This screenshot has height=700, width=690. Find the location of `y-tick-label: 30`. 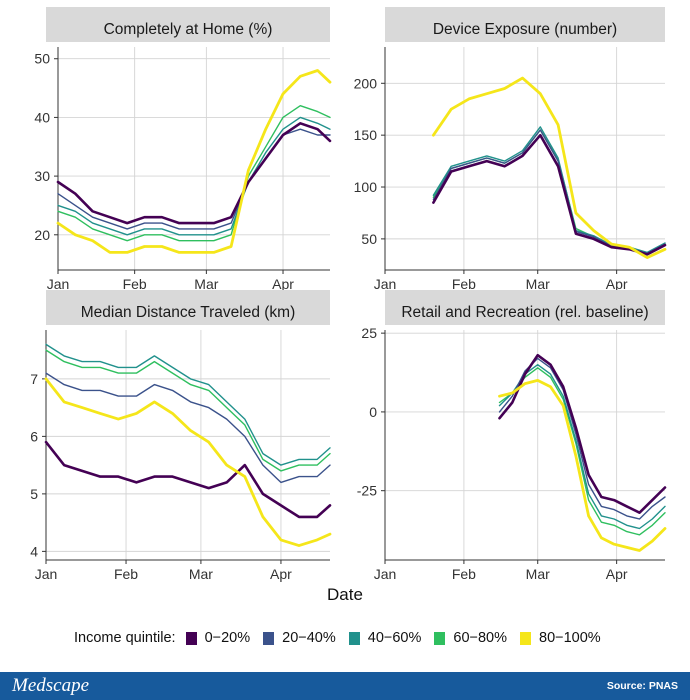

y-tick-label: 30 is located at coordinates (42, 176).